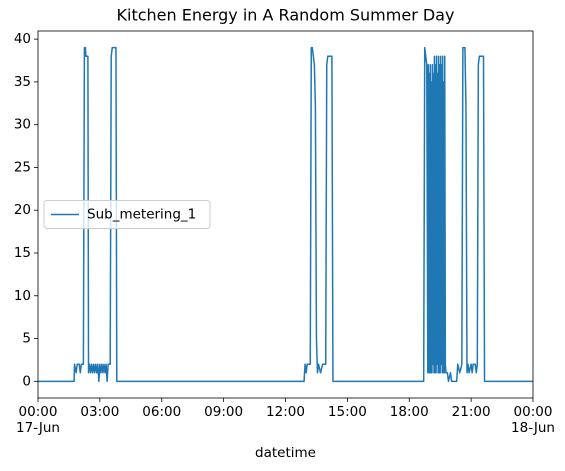 The image size is (565, 471). What do you see at coordinates (22, 253) in the screenshot?
I see `y-tick-label: 15` at bounding box center [22, 253].